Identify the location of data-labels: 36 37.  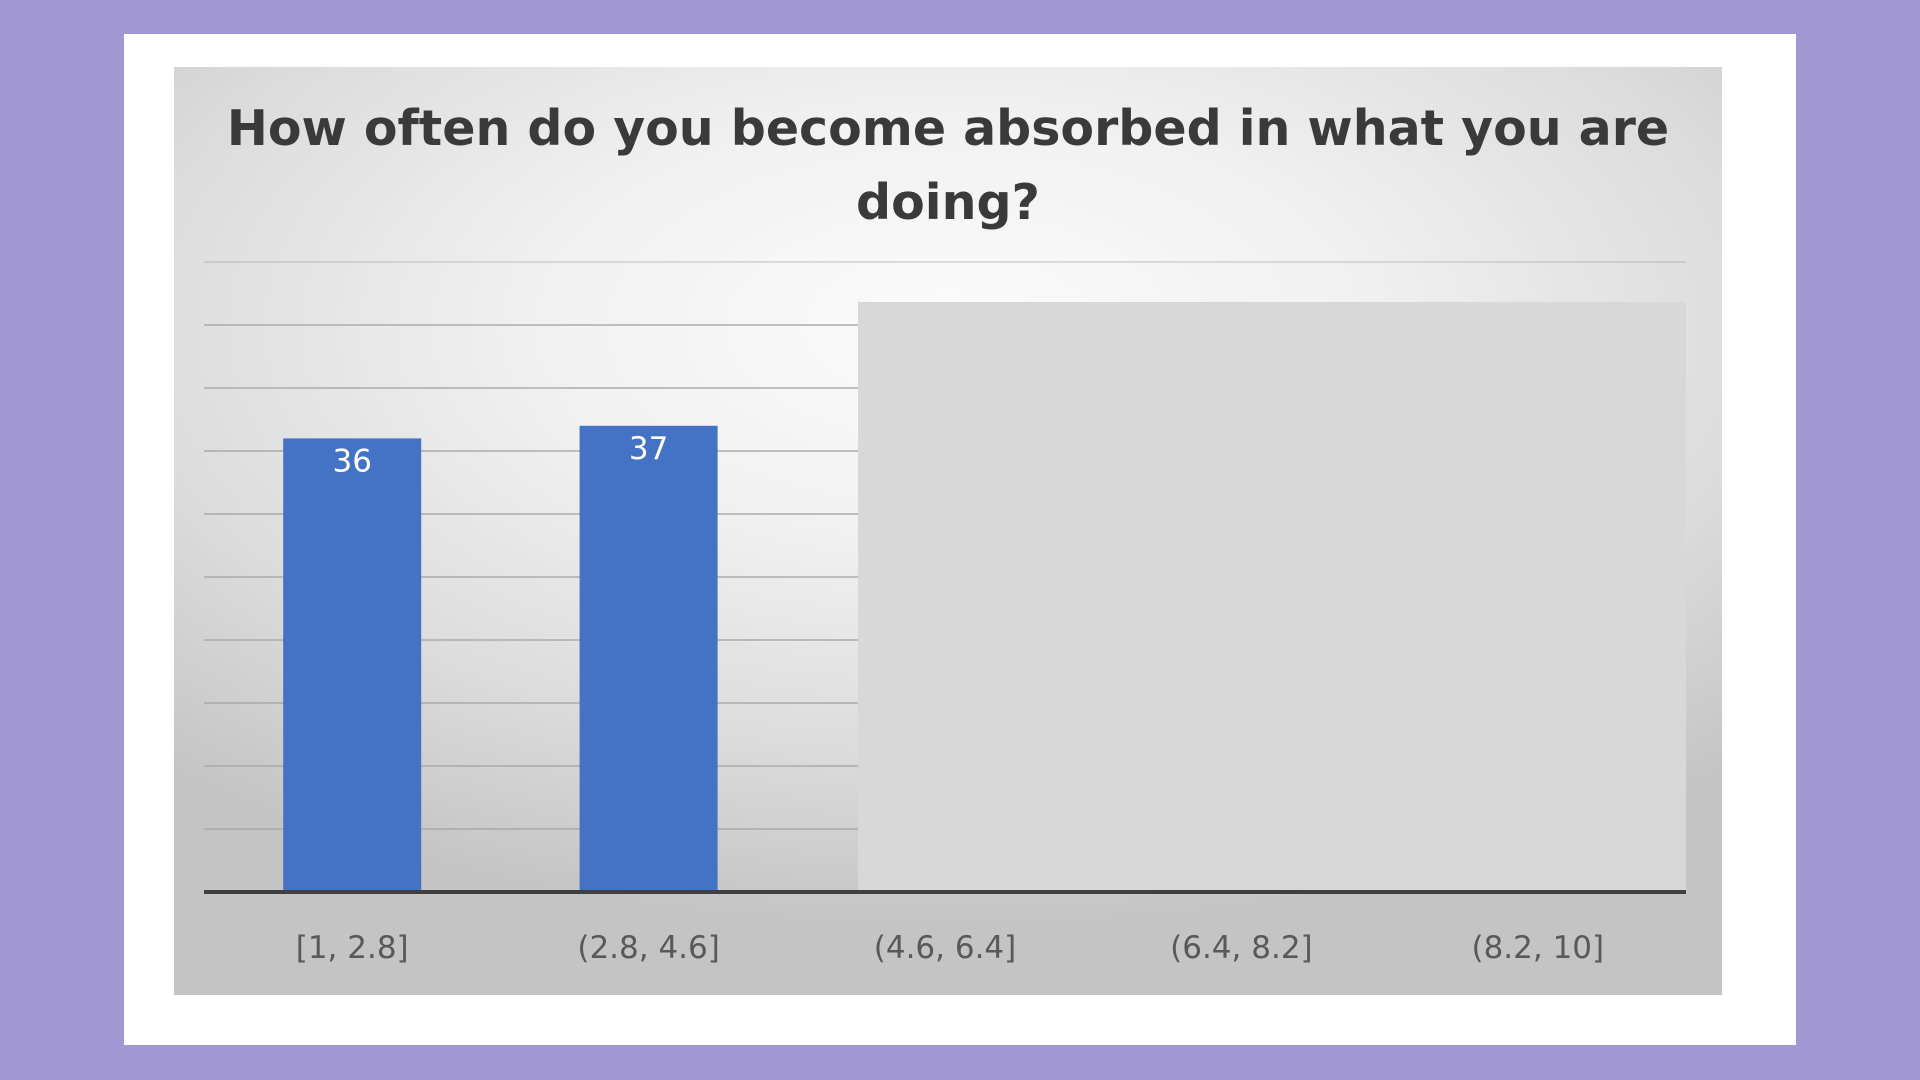
(500, 455).